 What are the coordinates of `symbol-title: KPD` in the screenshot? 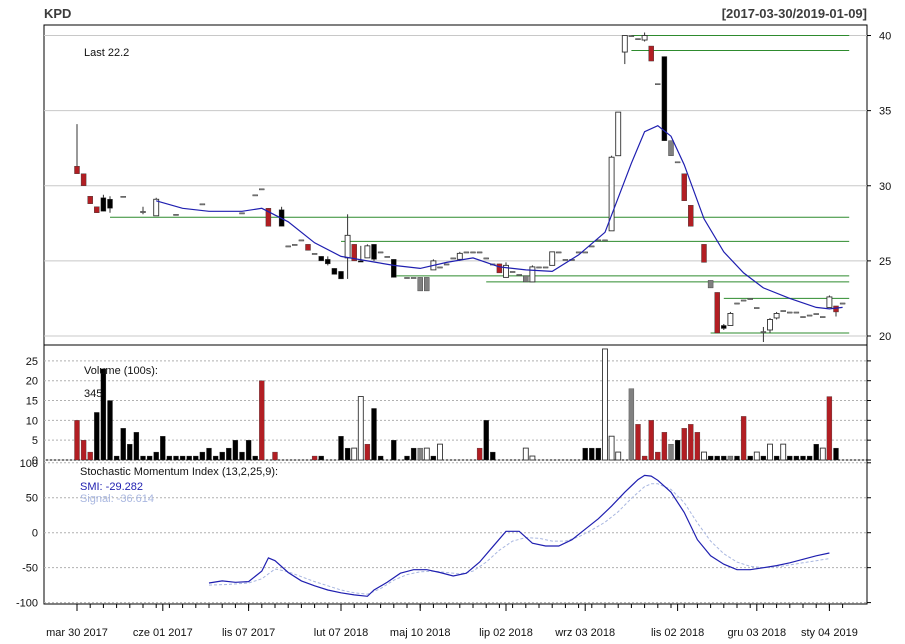 It's located at (57, 13).